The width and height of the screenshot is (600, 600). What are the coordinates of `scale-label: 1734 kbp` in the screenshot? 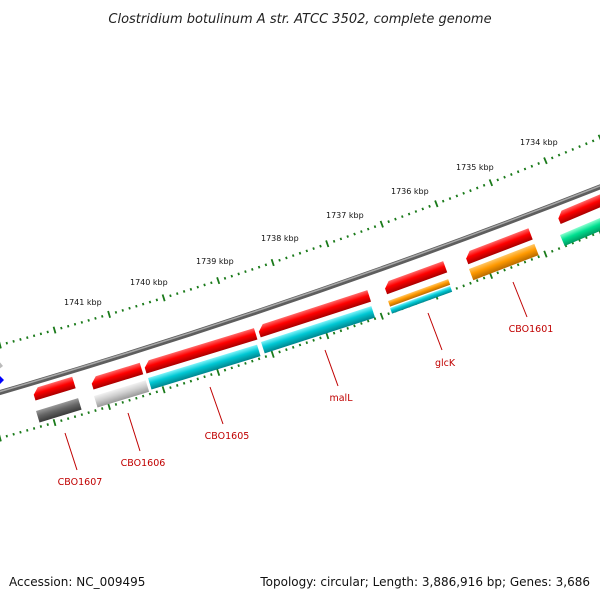 It's located at (539, 142).